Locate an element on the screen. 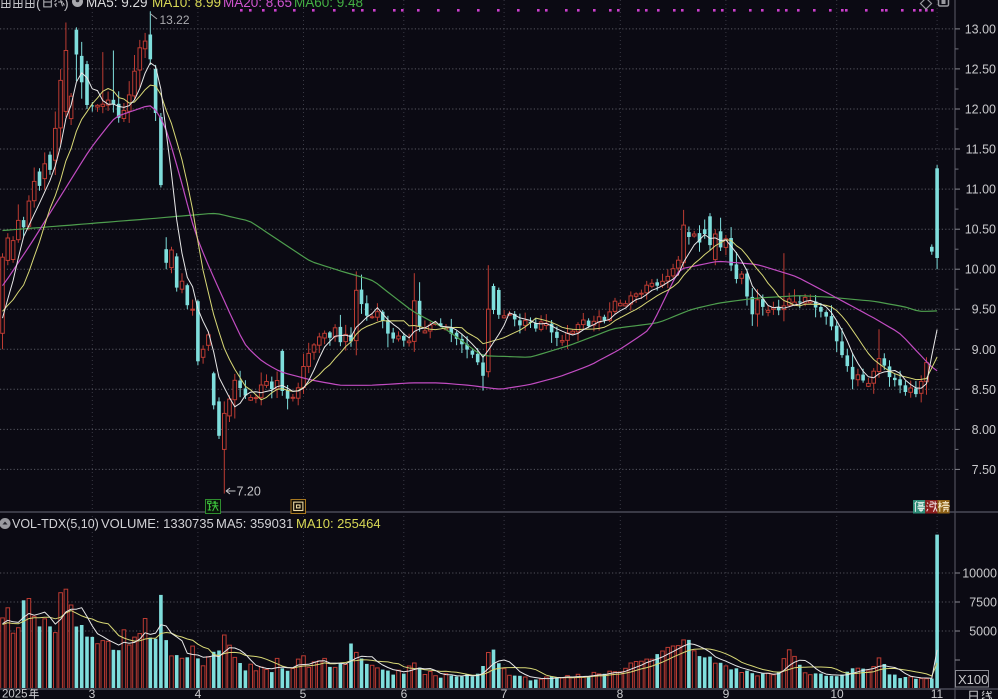  svg-text: 9 is located at coordinates (726, 693).